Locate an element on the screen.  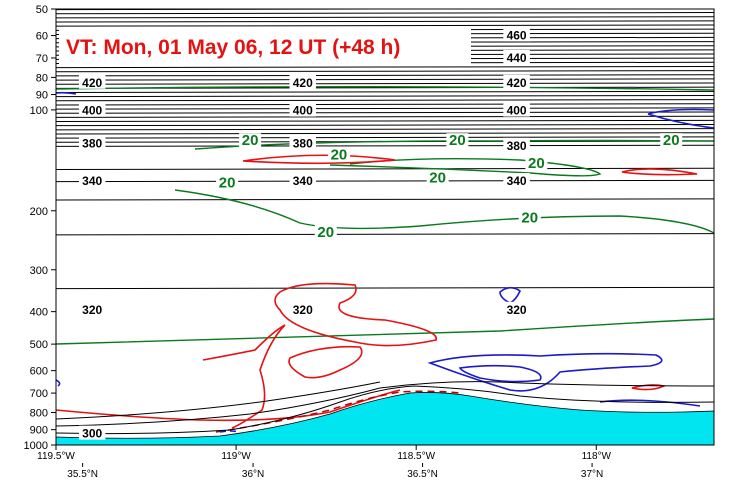
pressure-tick-label: 600 is located at coordinates (39, 372).